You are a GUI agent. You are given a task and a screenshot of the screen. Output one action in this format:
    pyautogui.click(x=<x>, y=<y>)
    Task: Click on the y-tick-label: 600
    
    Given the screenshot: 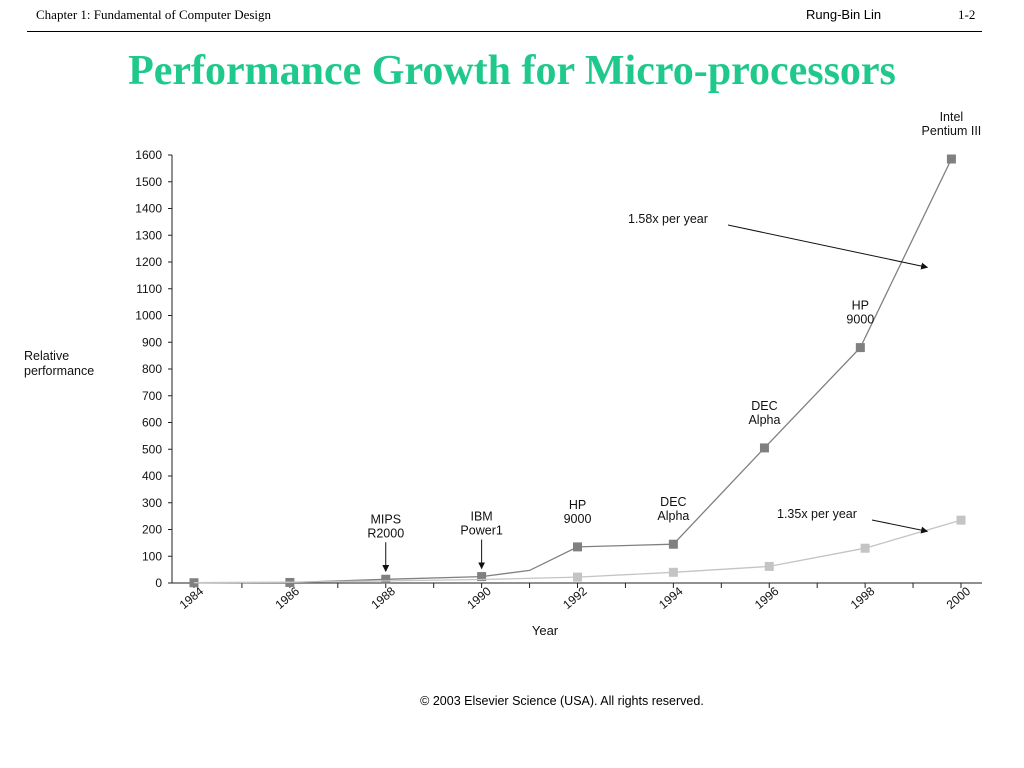 What is the action you would take?
    pyautogui.click(x=152, y=423)
    